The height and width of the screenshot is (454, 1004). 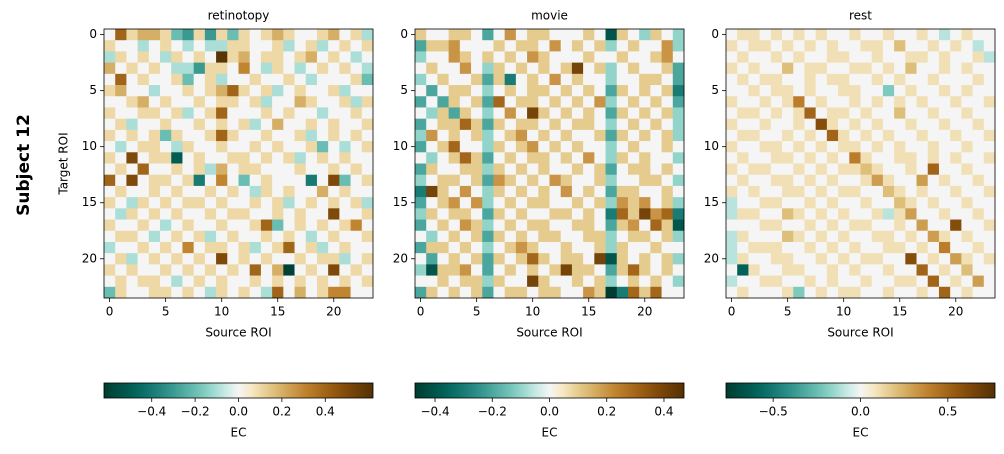 I want to click on colorbar-tick-label: −0.5, so click(x=773, y=412).